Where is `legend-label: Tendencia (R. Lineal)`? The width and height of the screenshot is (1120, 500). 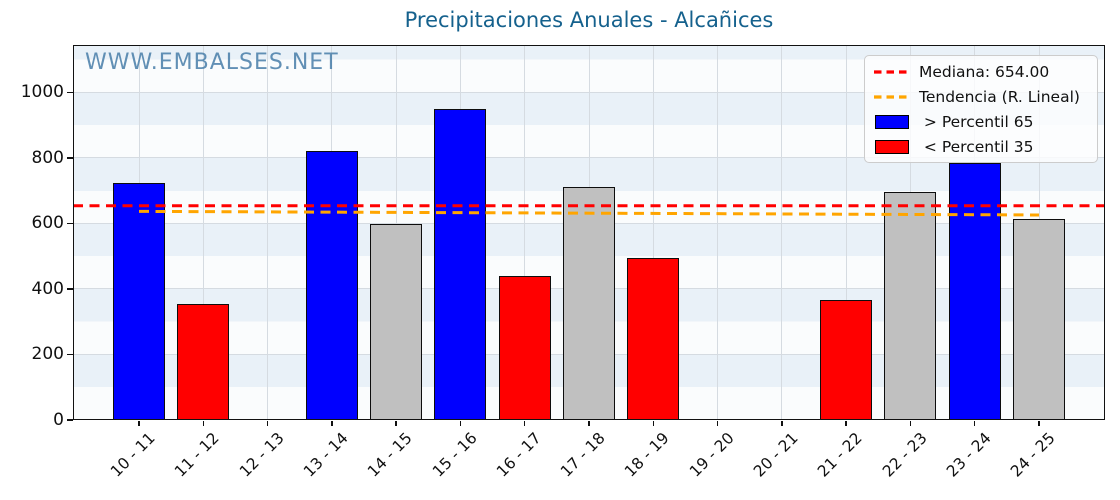
legend-label: Tendencia (R. Lineal) is located at coordinates (999, 96).